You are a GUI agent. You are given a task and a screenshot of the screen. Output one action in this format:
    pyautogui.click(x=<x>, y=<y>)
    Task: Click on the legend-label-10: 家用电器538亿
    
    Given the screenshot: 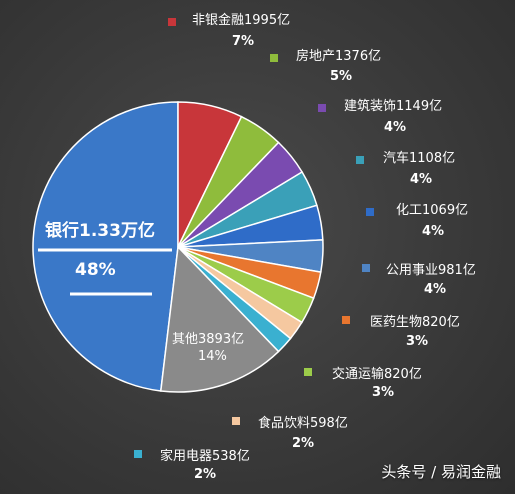 What is the action you would take?
    pyautogui.click(x=205, y=456)
    